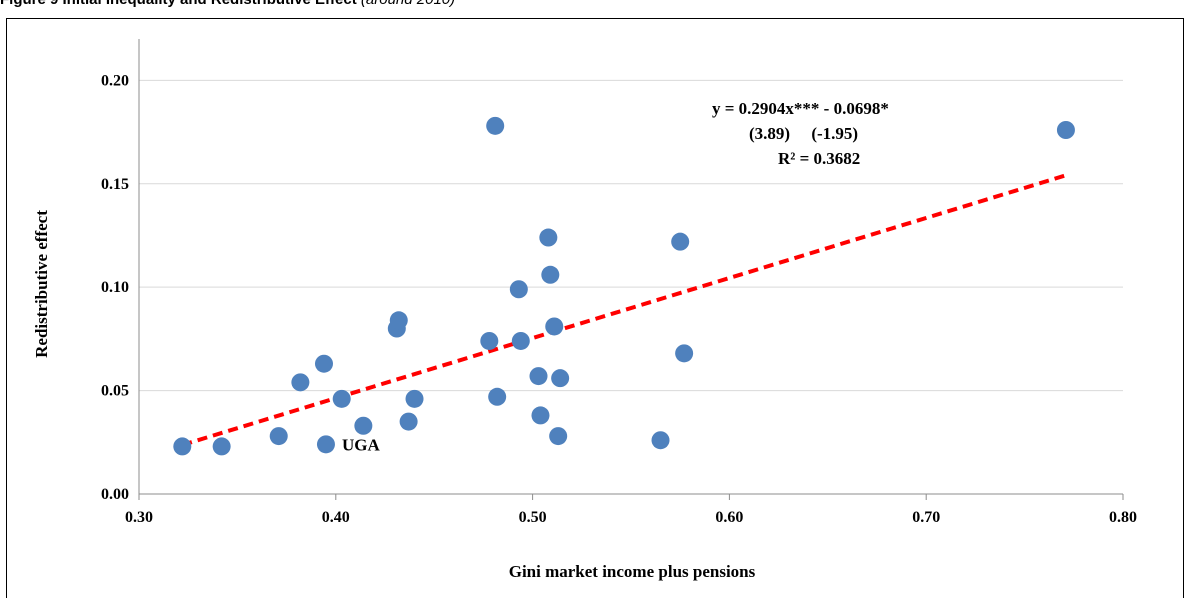 The width and height of the screenshot is (1190, 599). I want to click on x-tick-label: 0.40, so click(336, 517).